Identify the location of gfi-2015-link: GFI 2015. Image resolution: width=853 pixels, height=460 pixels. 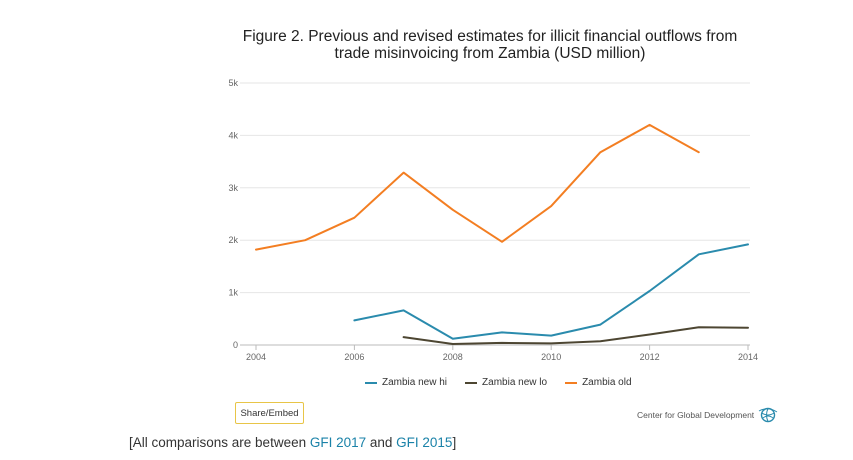
(424, 442).